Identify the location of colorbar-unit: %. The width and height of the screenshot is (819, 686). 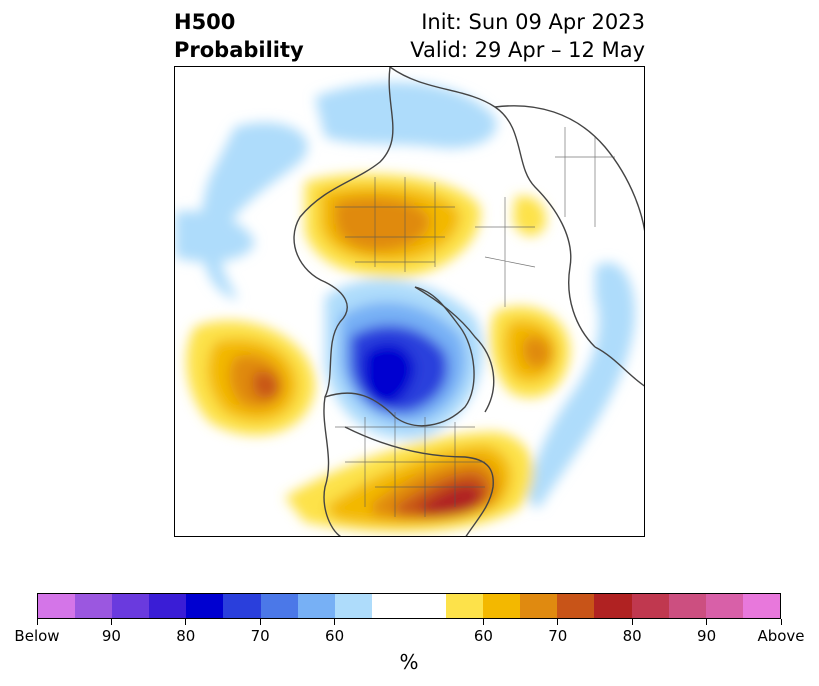
(409, 662).